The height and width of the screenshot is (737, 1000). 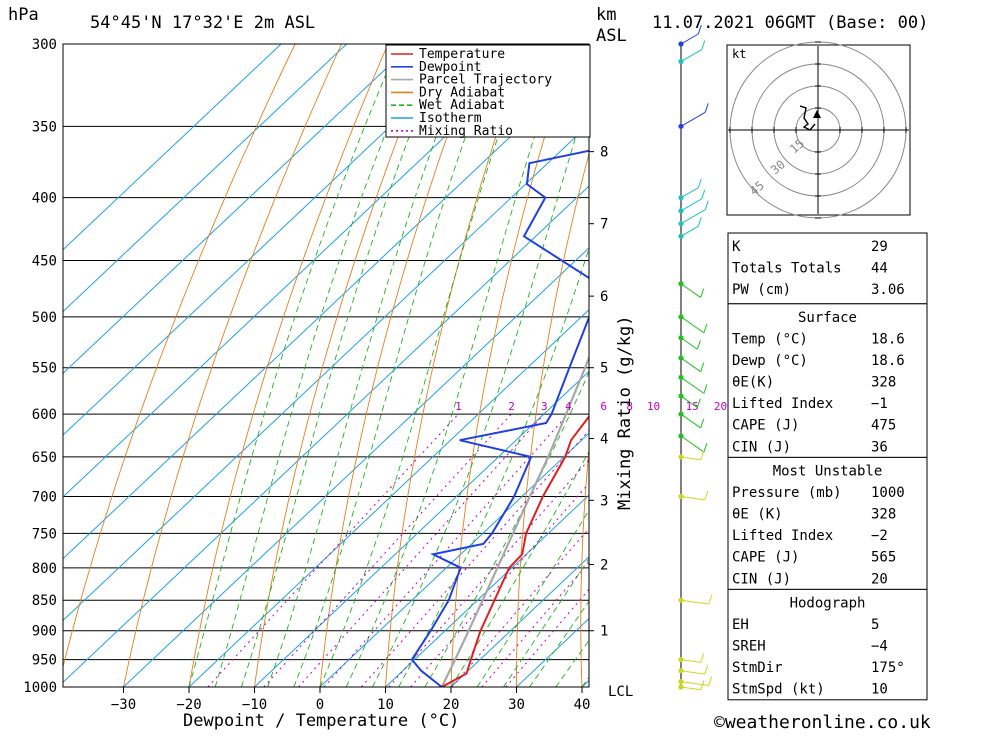 What do you see at coordinates (883, 426) in the screenshot?
I see `indices-surface-value-4: 475` at bounding box center [883, 426].